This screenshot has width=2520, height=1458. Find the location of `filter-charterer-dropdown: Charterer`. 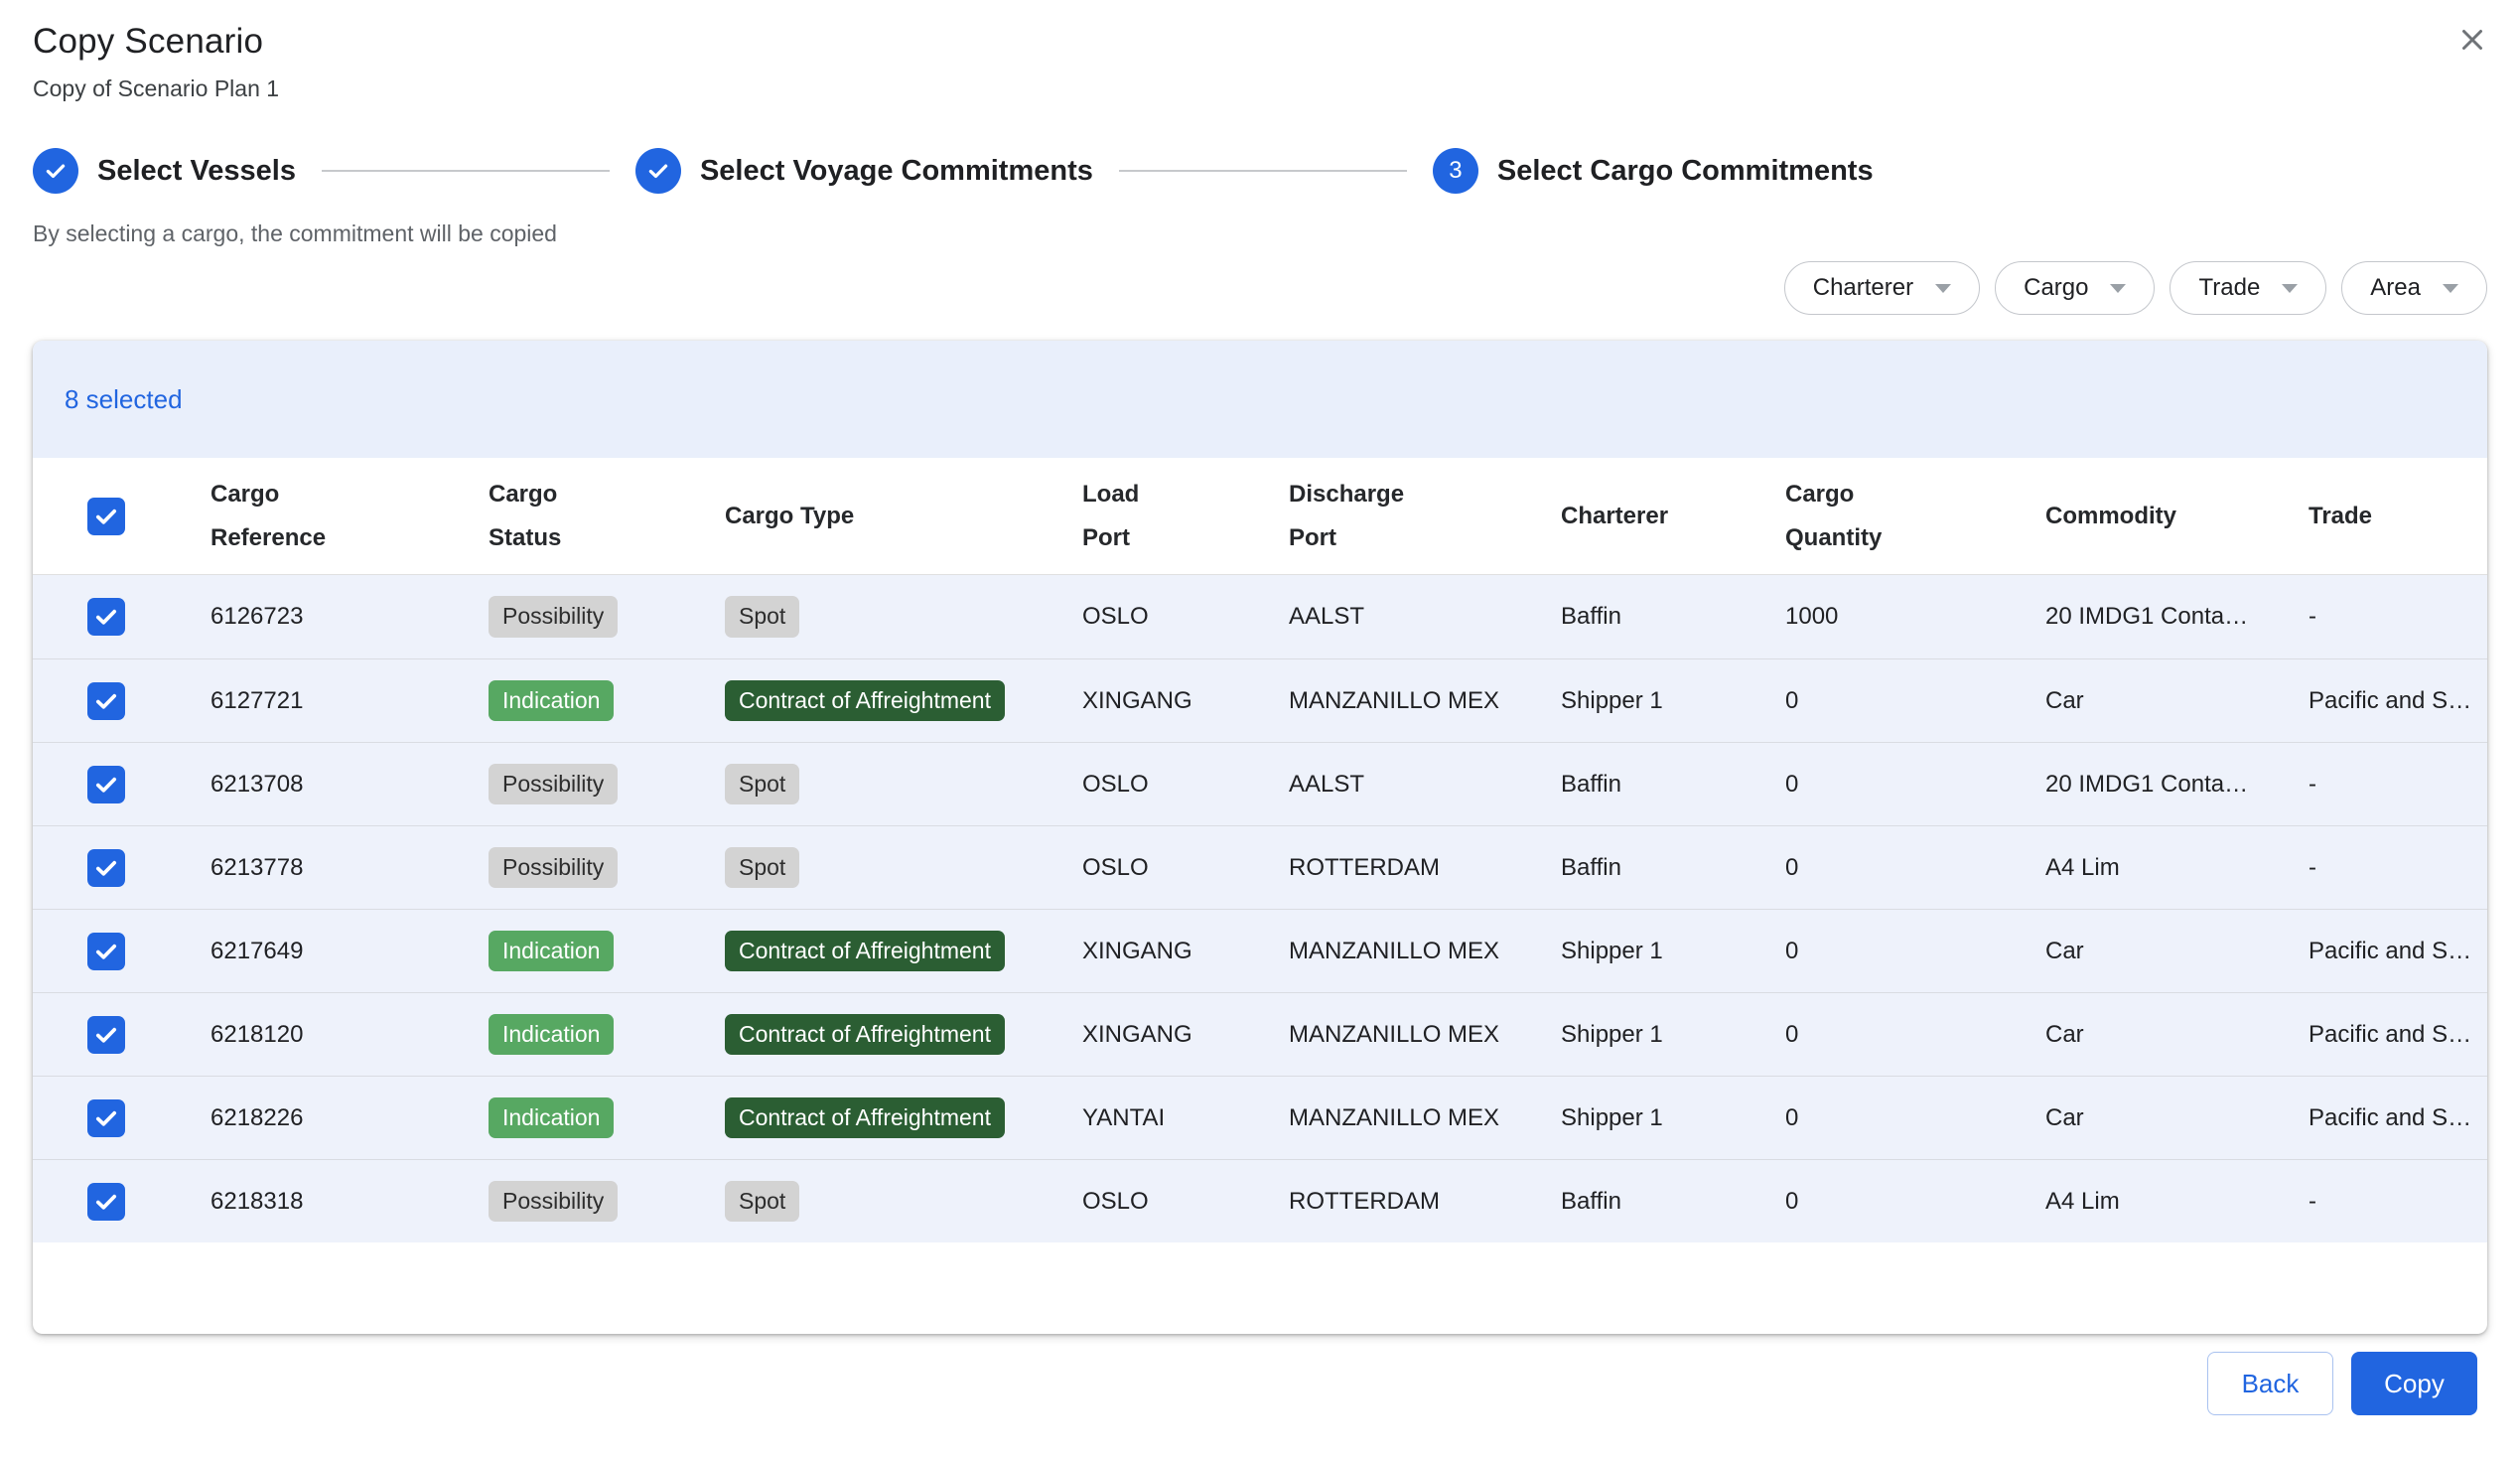

filter-charterer-dropdown: Charterer is located at coordinates (1882, 288).